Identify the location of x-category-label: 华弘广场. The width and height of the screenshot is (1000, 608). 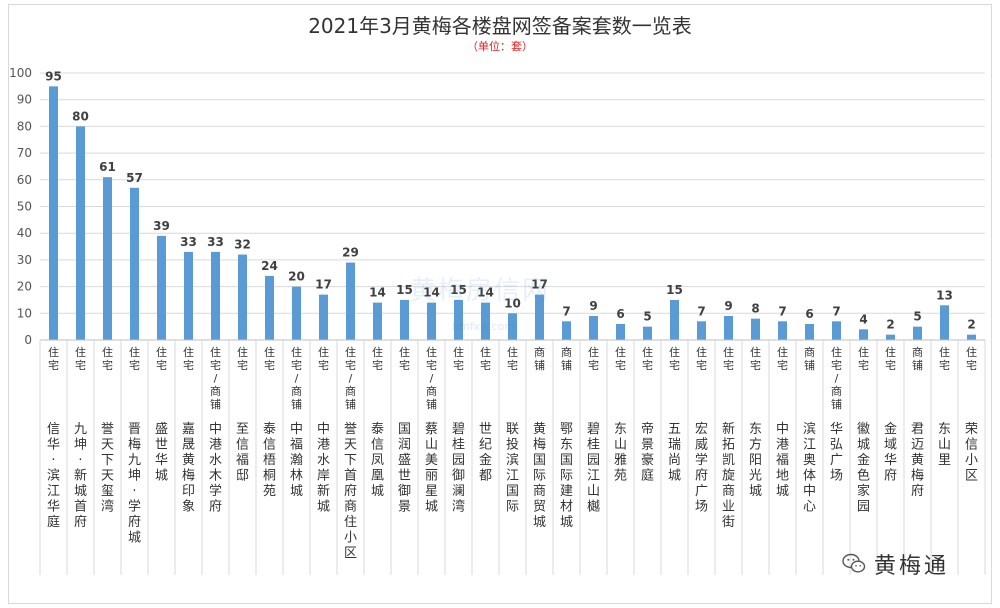
(836, 453).